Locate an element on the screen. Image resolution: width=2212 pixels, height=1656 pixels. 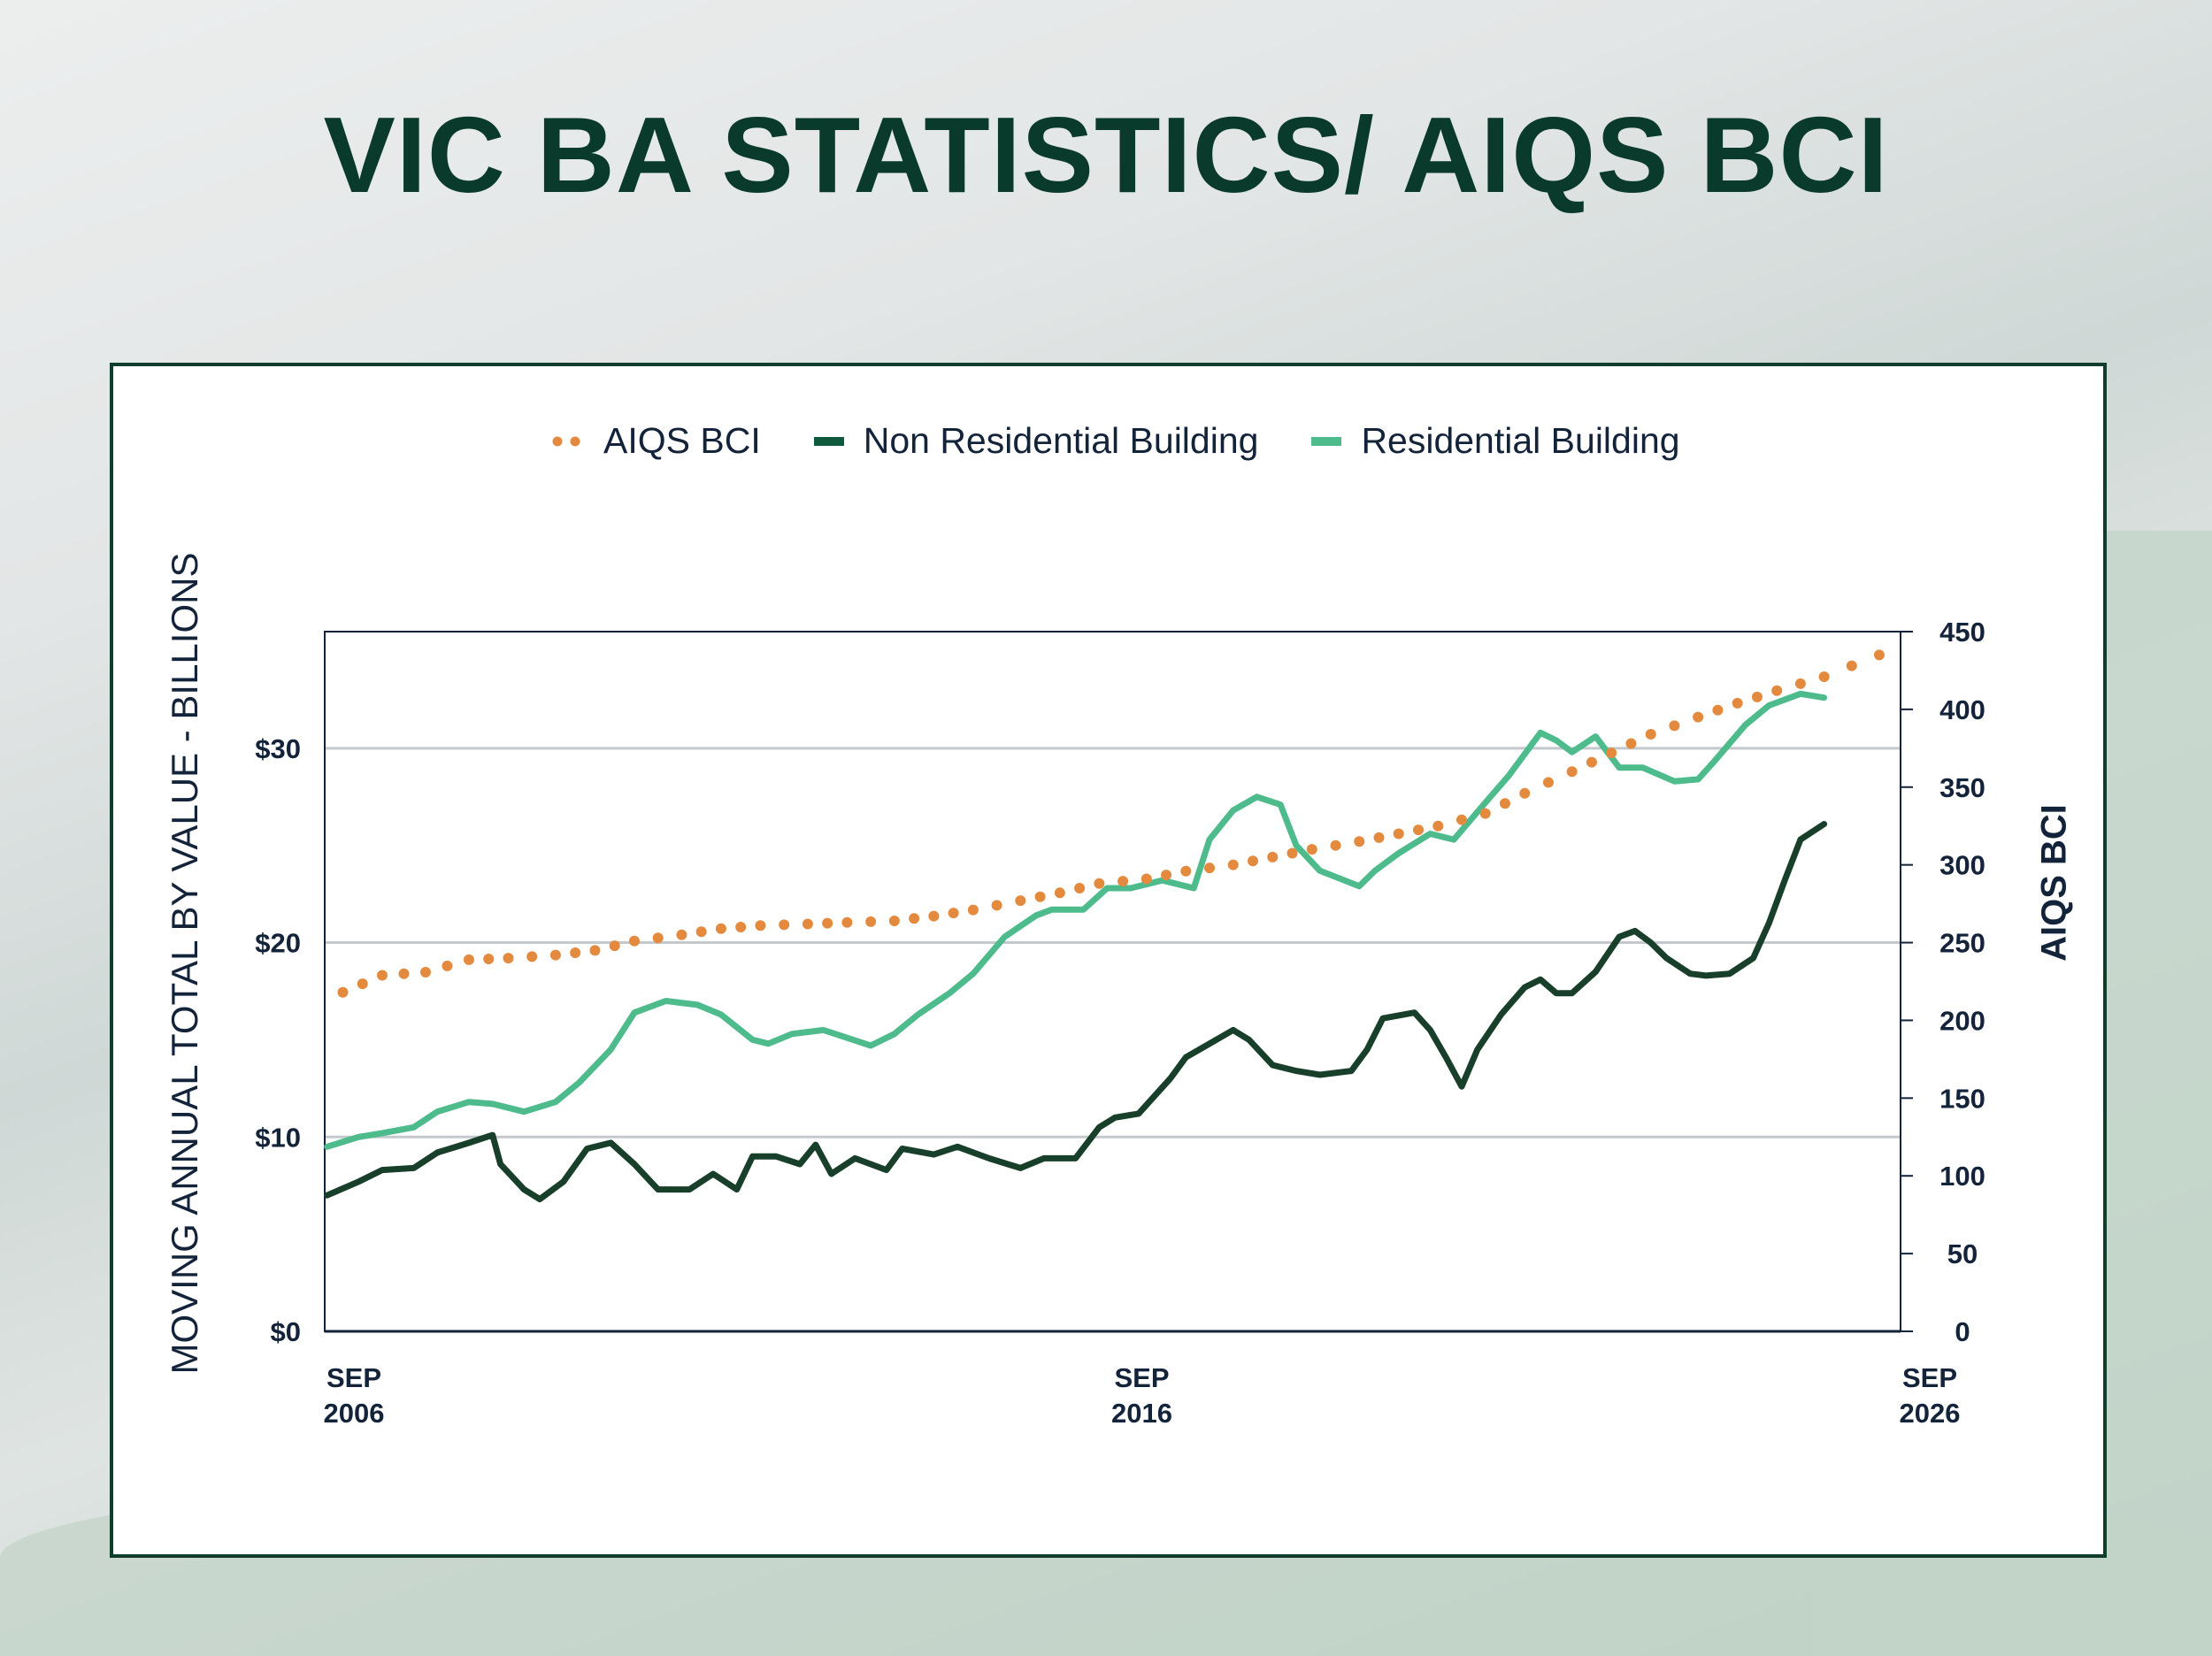
legend-item-non-residential: Non Residential Building is located at coordinates (1036, 441).